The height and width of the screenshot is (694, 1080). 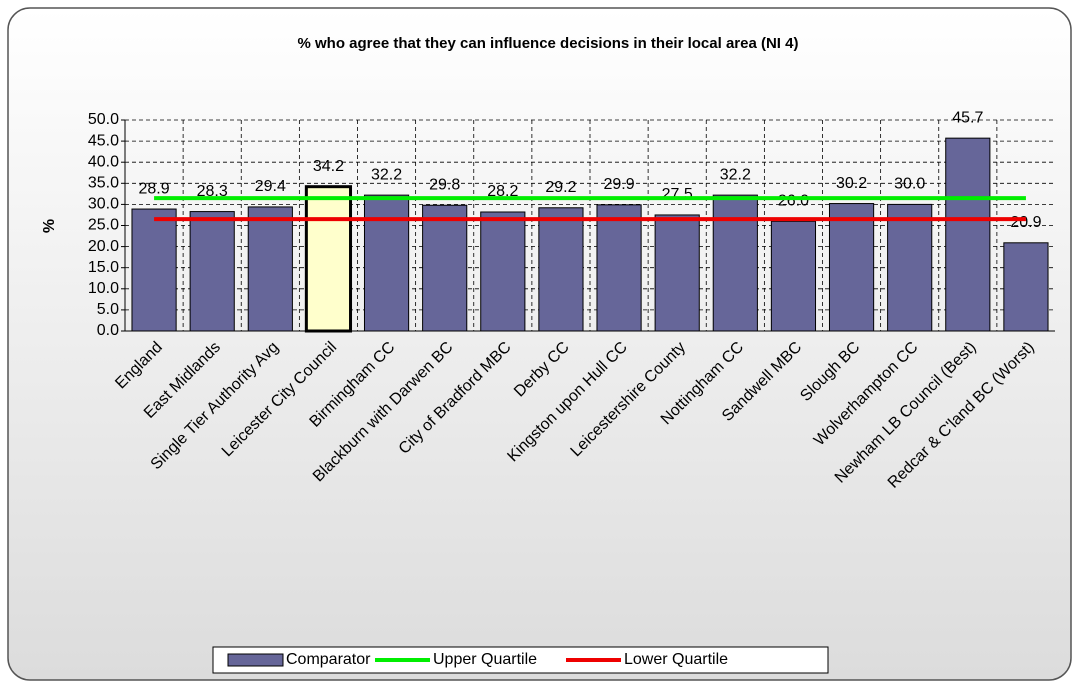 I want to click on legend-label: Upper Quartile, so click(x=485, y=659).